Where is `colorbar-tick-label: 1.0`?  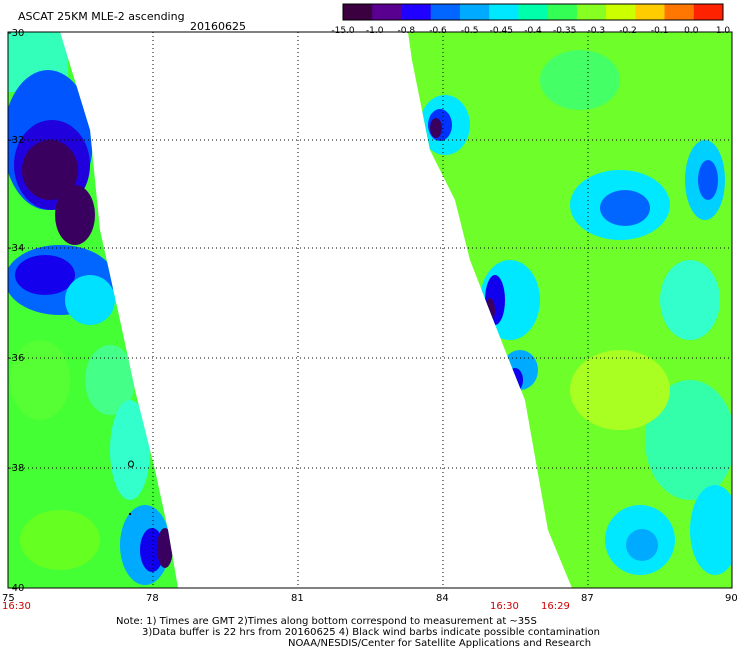 colorbar-tick-label: 1.0 is located at coordinates (723, 31).